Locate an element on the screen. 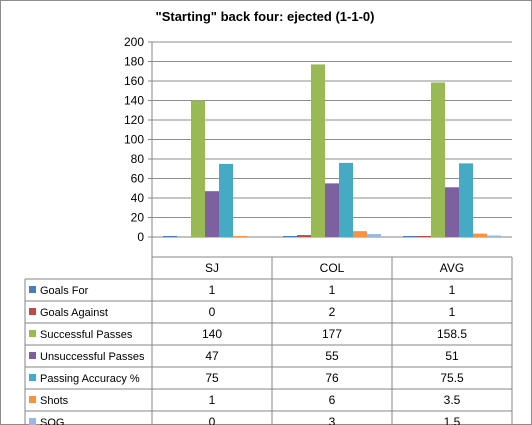 This screenshot has height=425, width=532. legend-entry: Unsuccessful Passes is located at coordinates (92, 357).